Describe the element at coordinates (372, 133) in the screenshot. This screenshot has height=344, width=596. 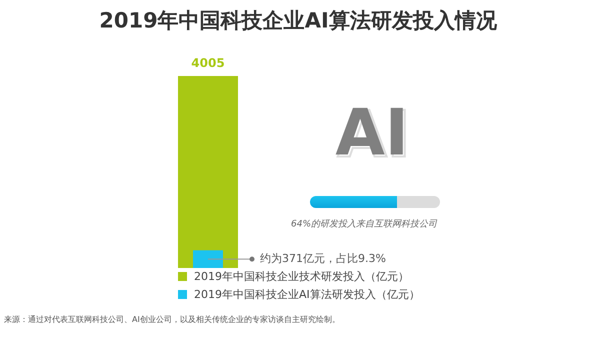
I see `text: AI` at that location.